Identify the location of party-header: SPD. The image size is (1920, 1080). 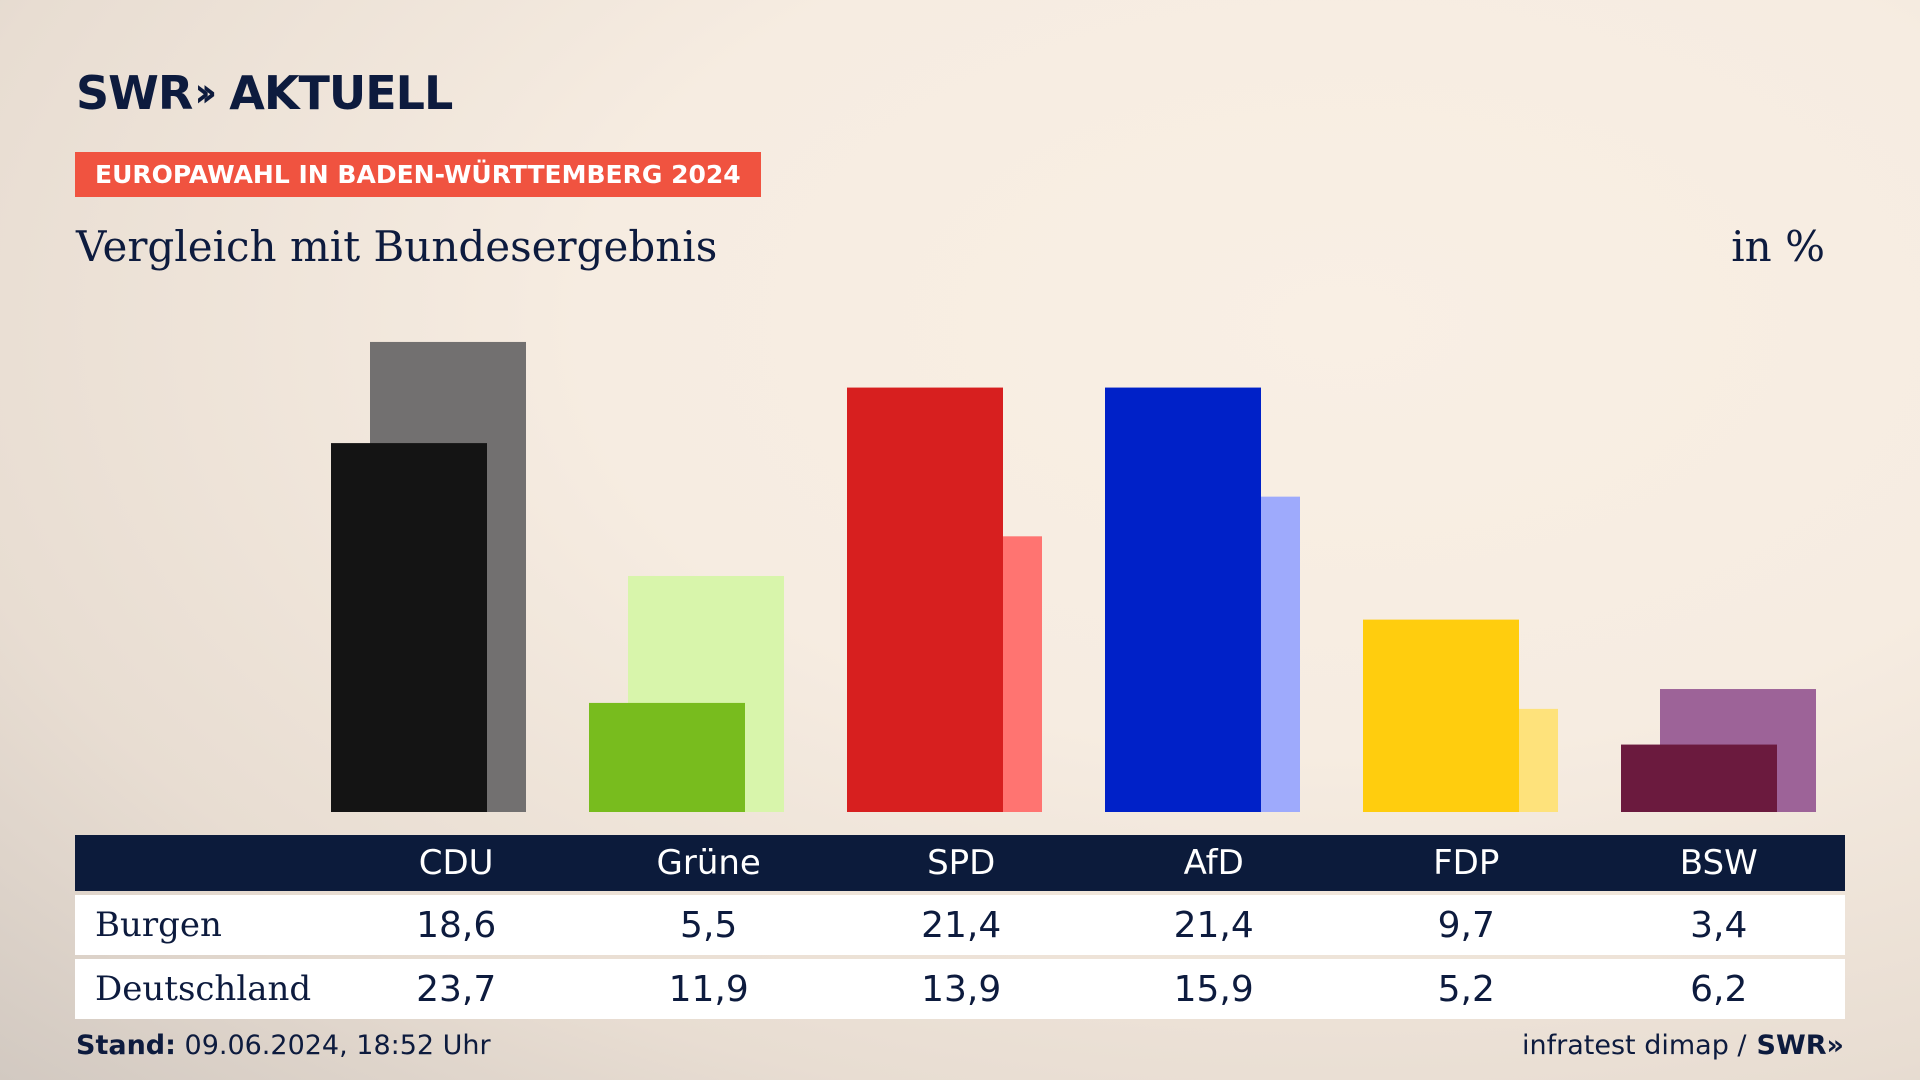
(961, 863).